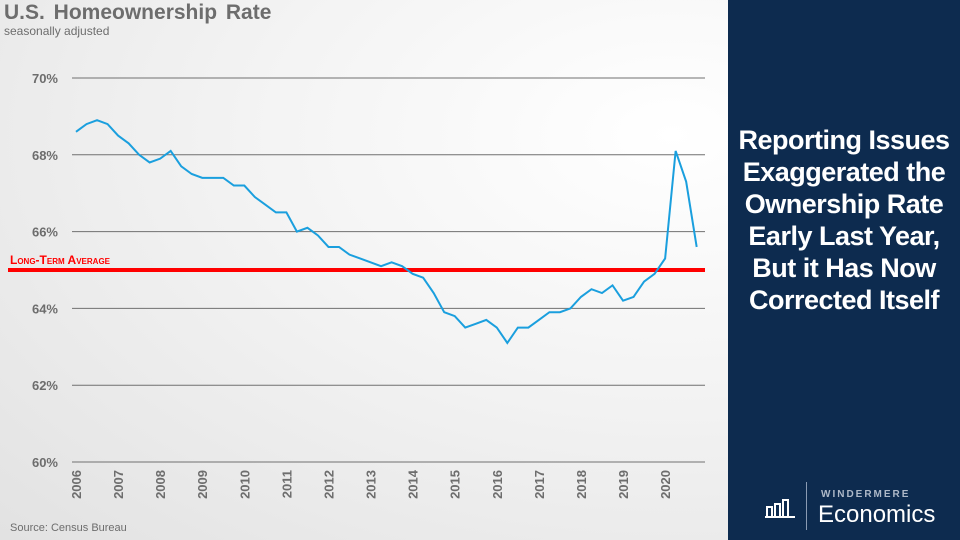  What do you see at coordinates (413, 484) in the screenshot?
I see `x-tick-label: 2014` at bounding box center [413, 484].